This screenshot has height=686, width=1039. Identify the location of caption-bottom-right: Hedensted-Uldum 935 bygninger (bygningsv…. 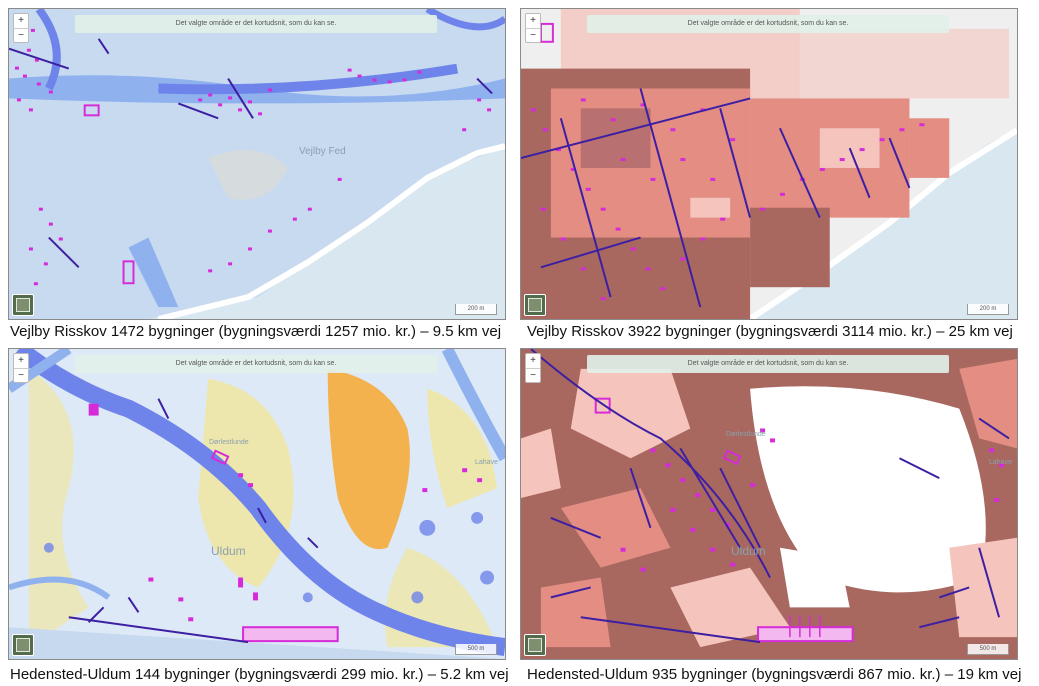
(774, 674).